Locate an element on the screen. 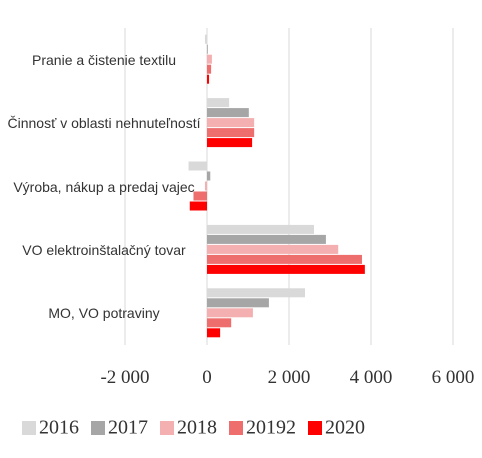 Image resolution: width=482 pixels, height=458 pixels. category-label: MO, VO potraviny is located at coordinates (104, 313).